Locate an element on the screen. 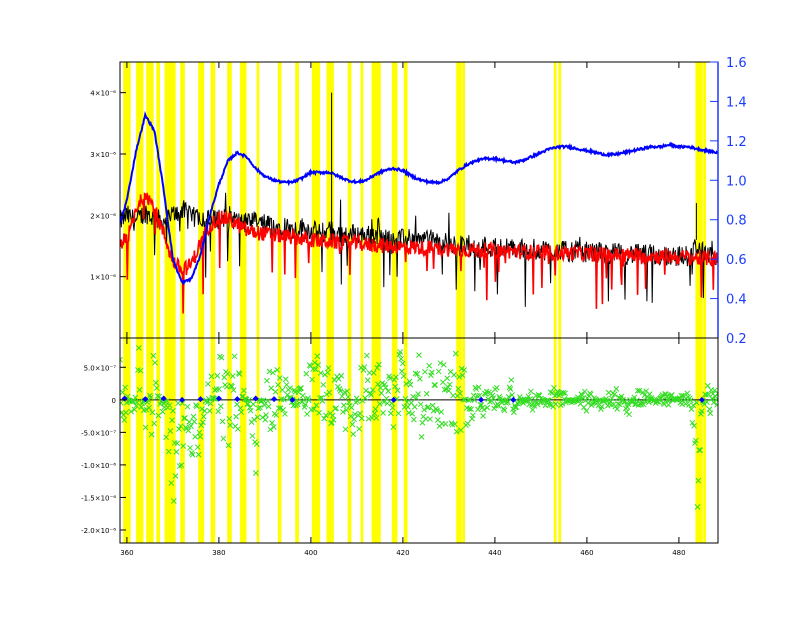 The height and width of the screenshot is (640, 800). y-tick-label-bottom-1: 0 is located at coordinates (114, 401).